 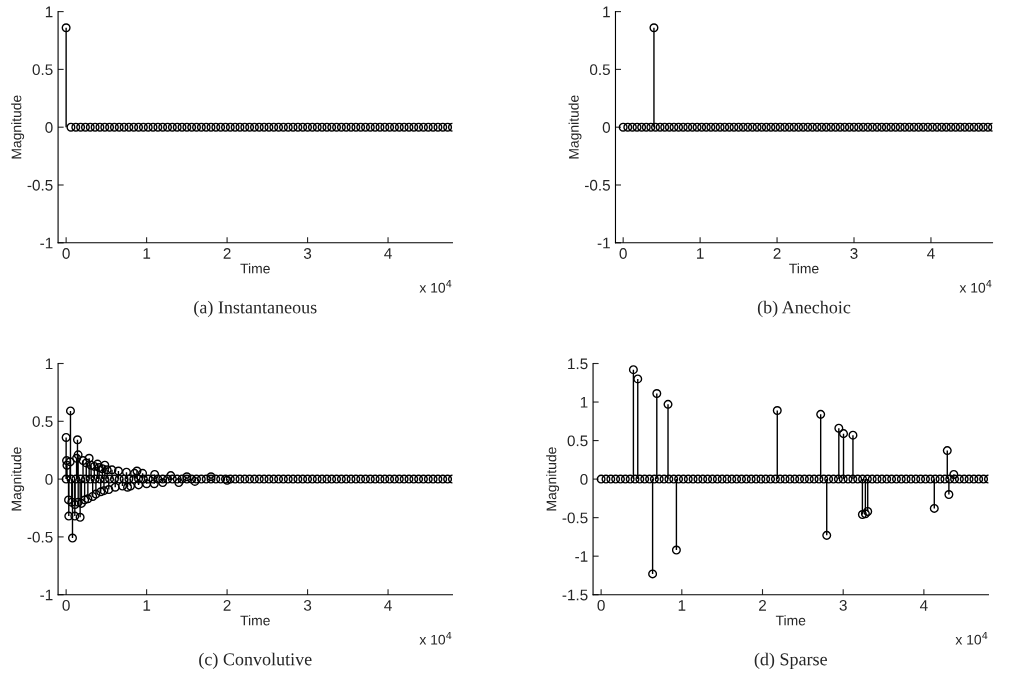 What do you see at coordinates (575, 595) in the screenshot?
I see `y-tick-label: -1.5` at bounding box center [575, 595].